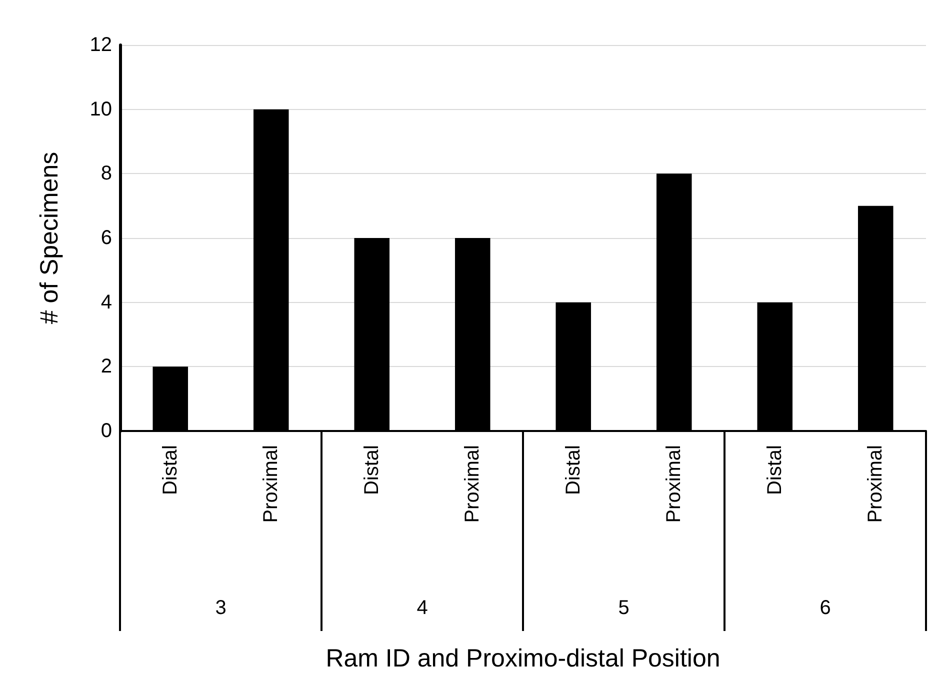 The width and height of the screenshot is (930, 677). I want to click on y-tick-label: 4, so click(106, 302).